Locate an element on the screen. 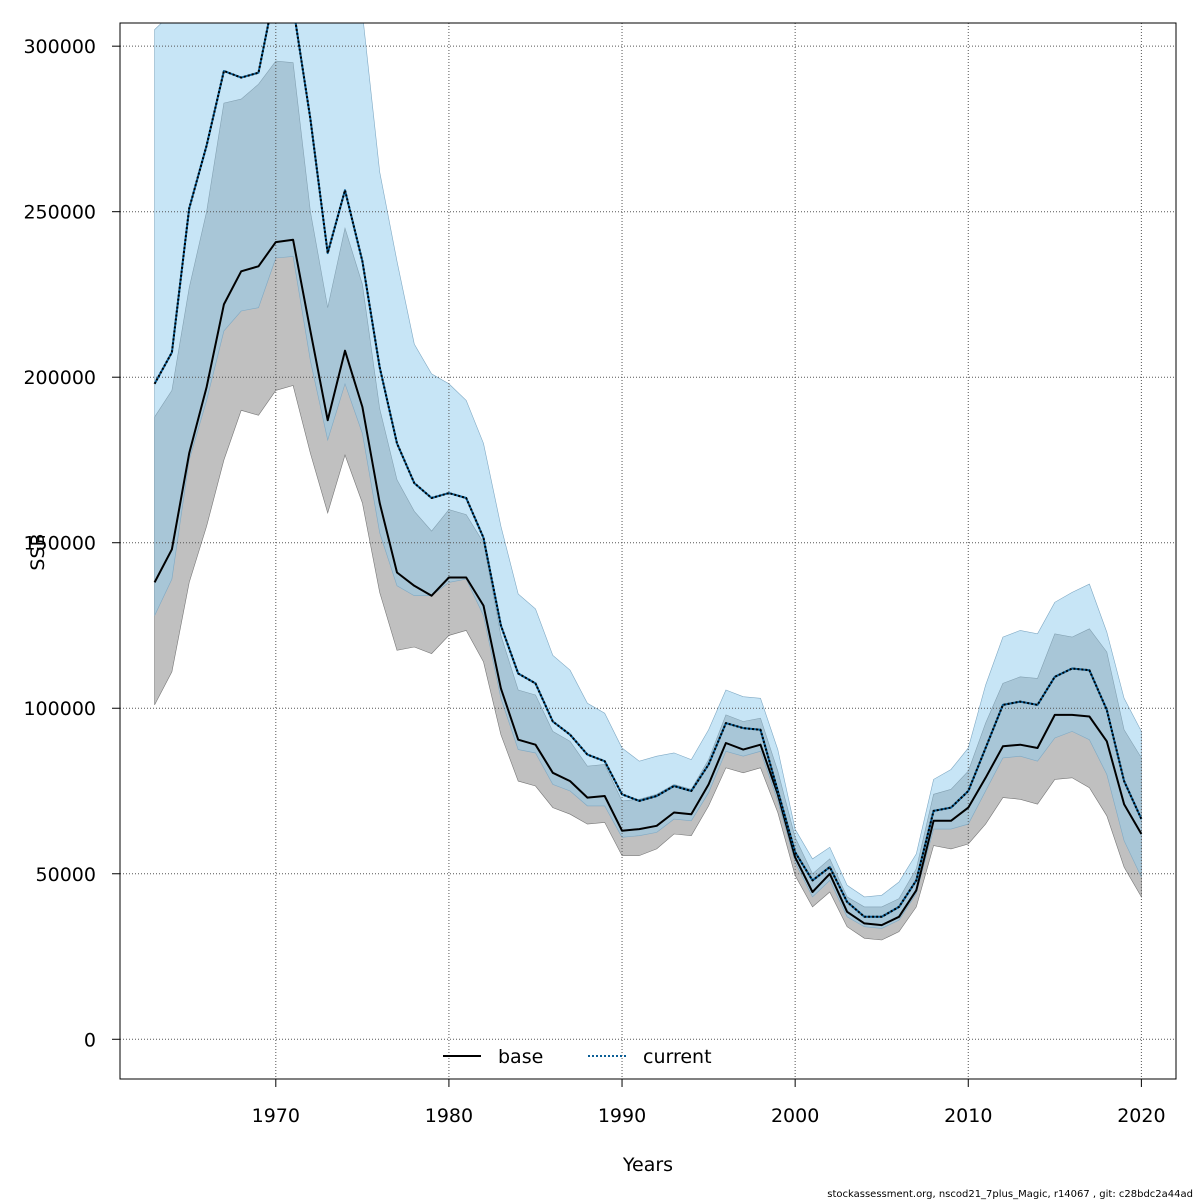  y-tick-label: 0 is located at coordinates (90, 1040).